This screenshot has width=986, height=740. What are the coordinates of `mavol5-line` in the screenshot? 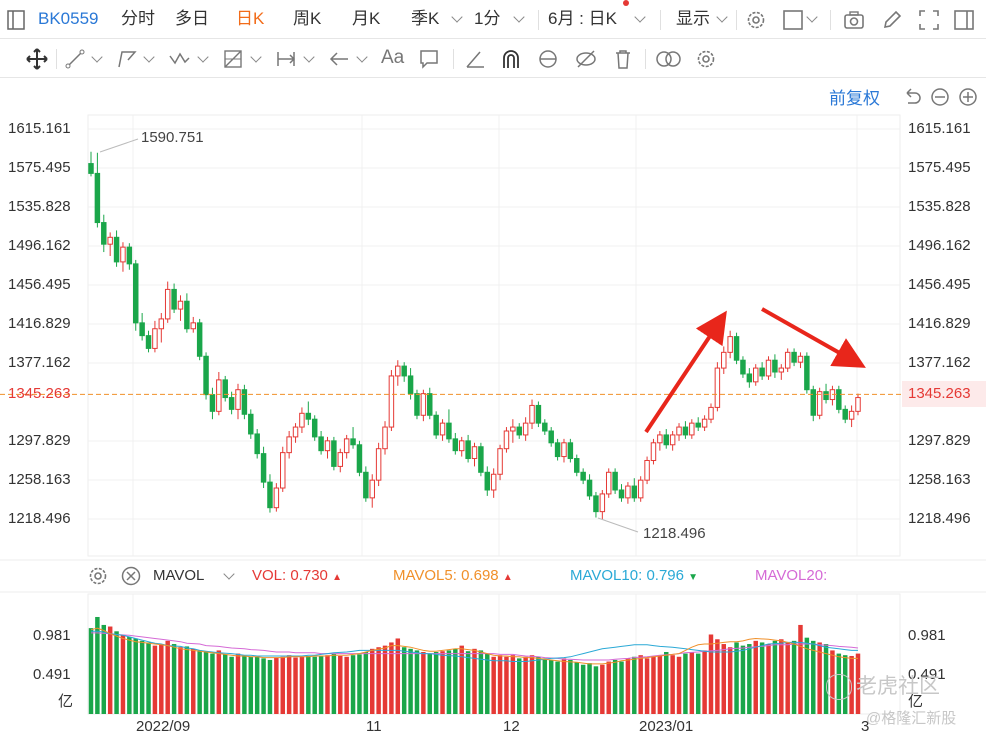 It's located at (474, 646).